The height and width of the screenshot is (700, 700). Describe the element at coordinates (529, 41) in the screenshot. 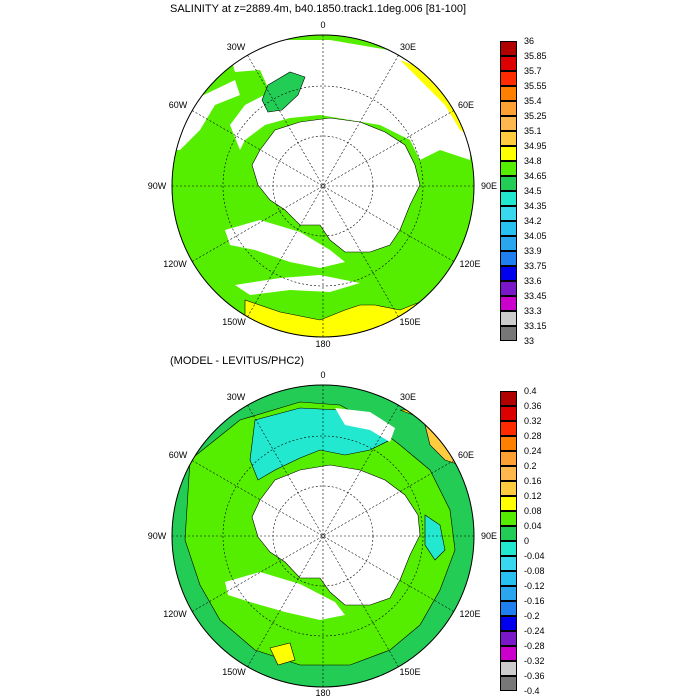

I see `colorbar-label: 36` at that location.